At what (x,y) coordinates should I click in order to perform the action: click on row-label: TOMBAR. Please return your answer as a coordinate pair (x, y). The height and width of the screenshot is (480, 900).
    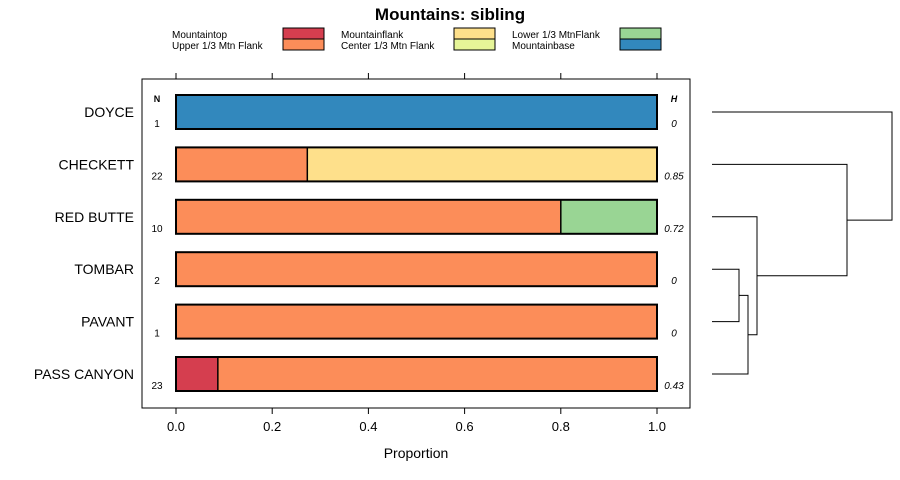
    Looking at the image, I should click on (104, 269).